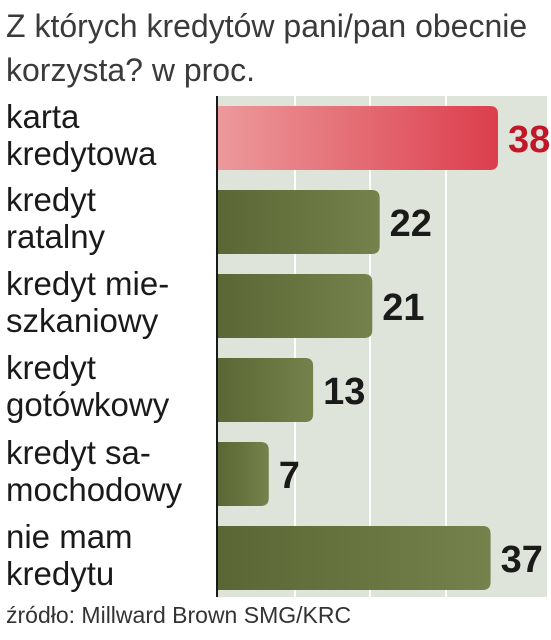 This screenshot has height=640, width=551. I want to click on category-label-kredyt-gotowkowy: kredyt gotówkowy, so click(108, 386).